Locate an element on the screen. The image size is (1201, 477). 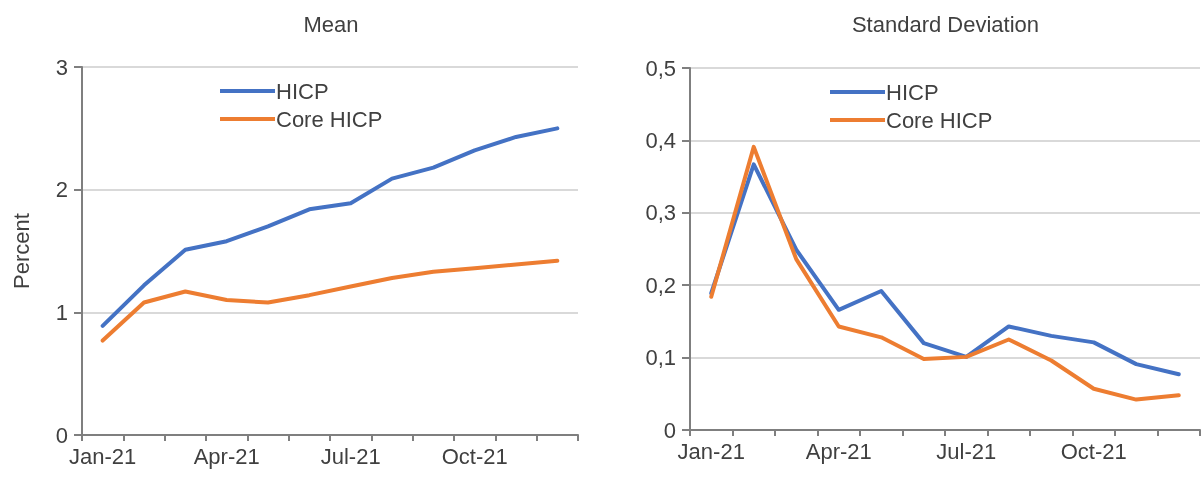
y-tick-label: 0,4 is located at coordinates (660, 140).